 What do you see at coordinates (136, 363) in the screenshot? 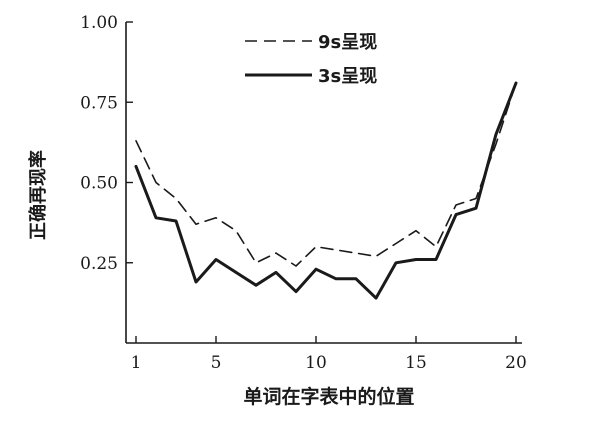
I see `x-tick-label: 1` at bounding box center [136, 363].